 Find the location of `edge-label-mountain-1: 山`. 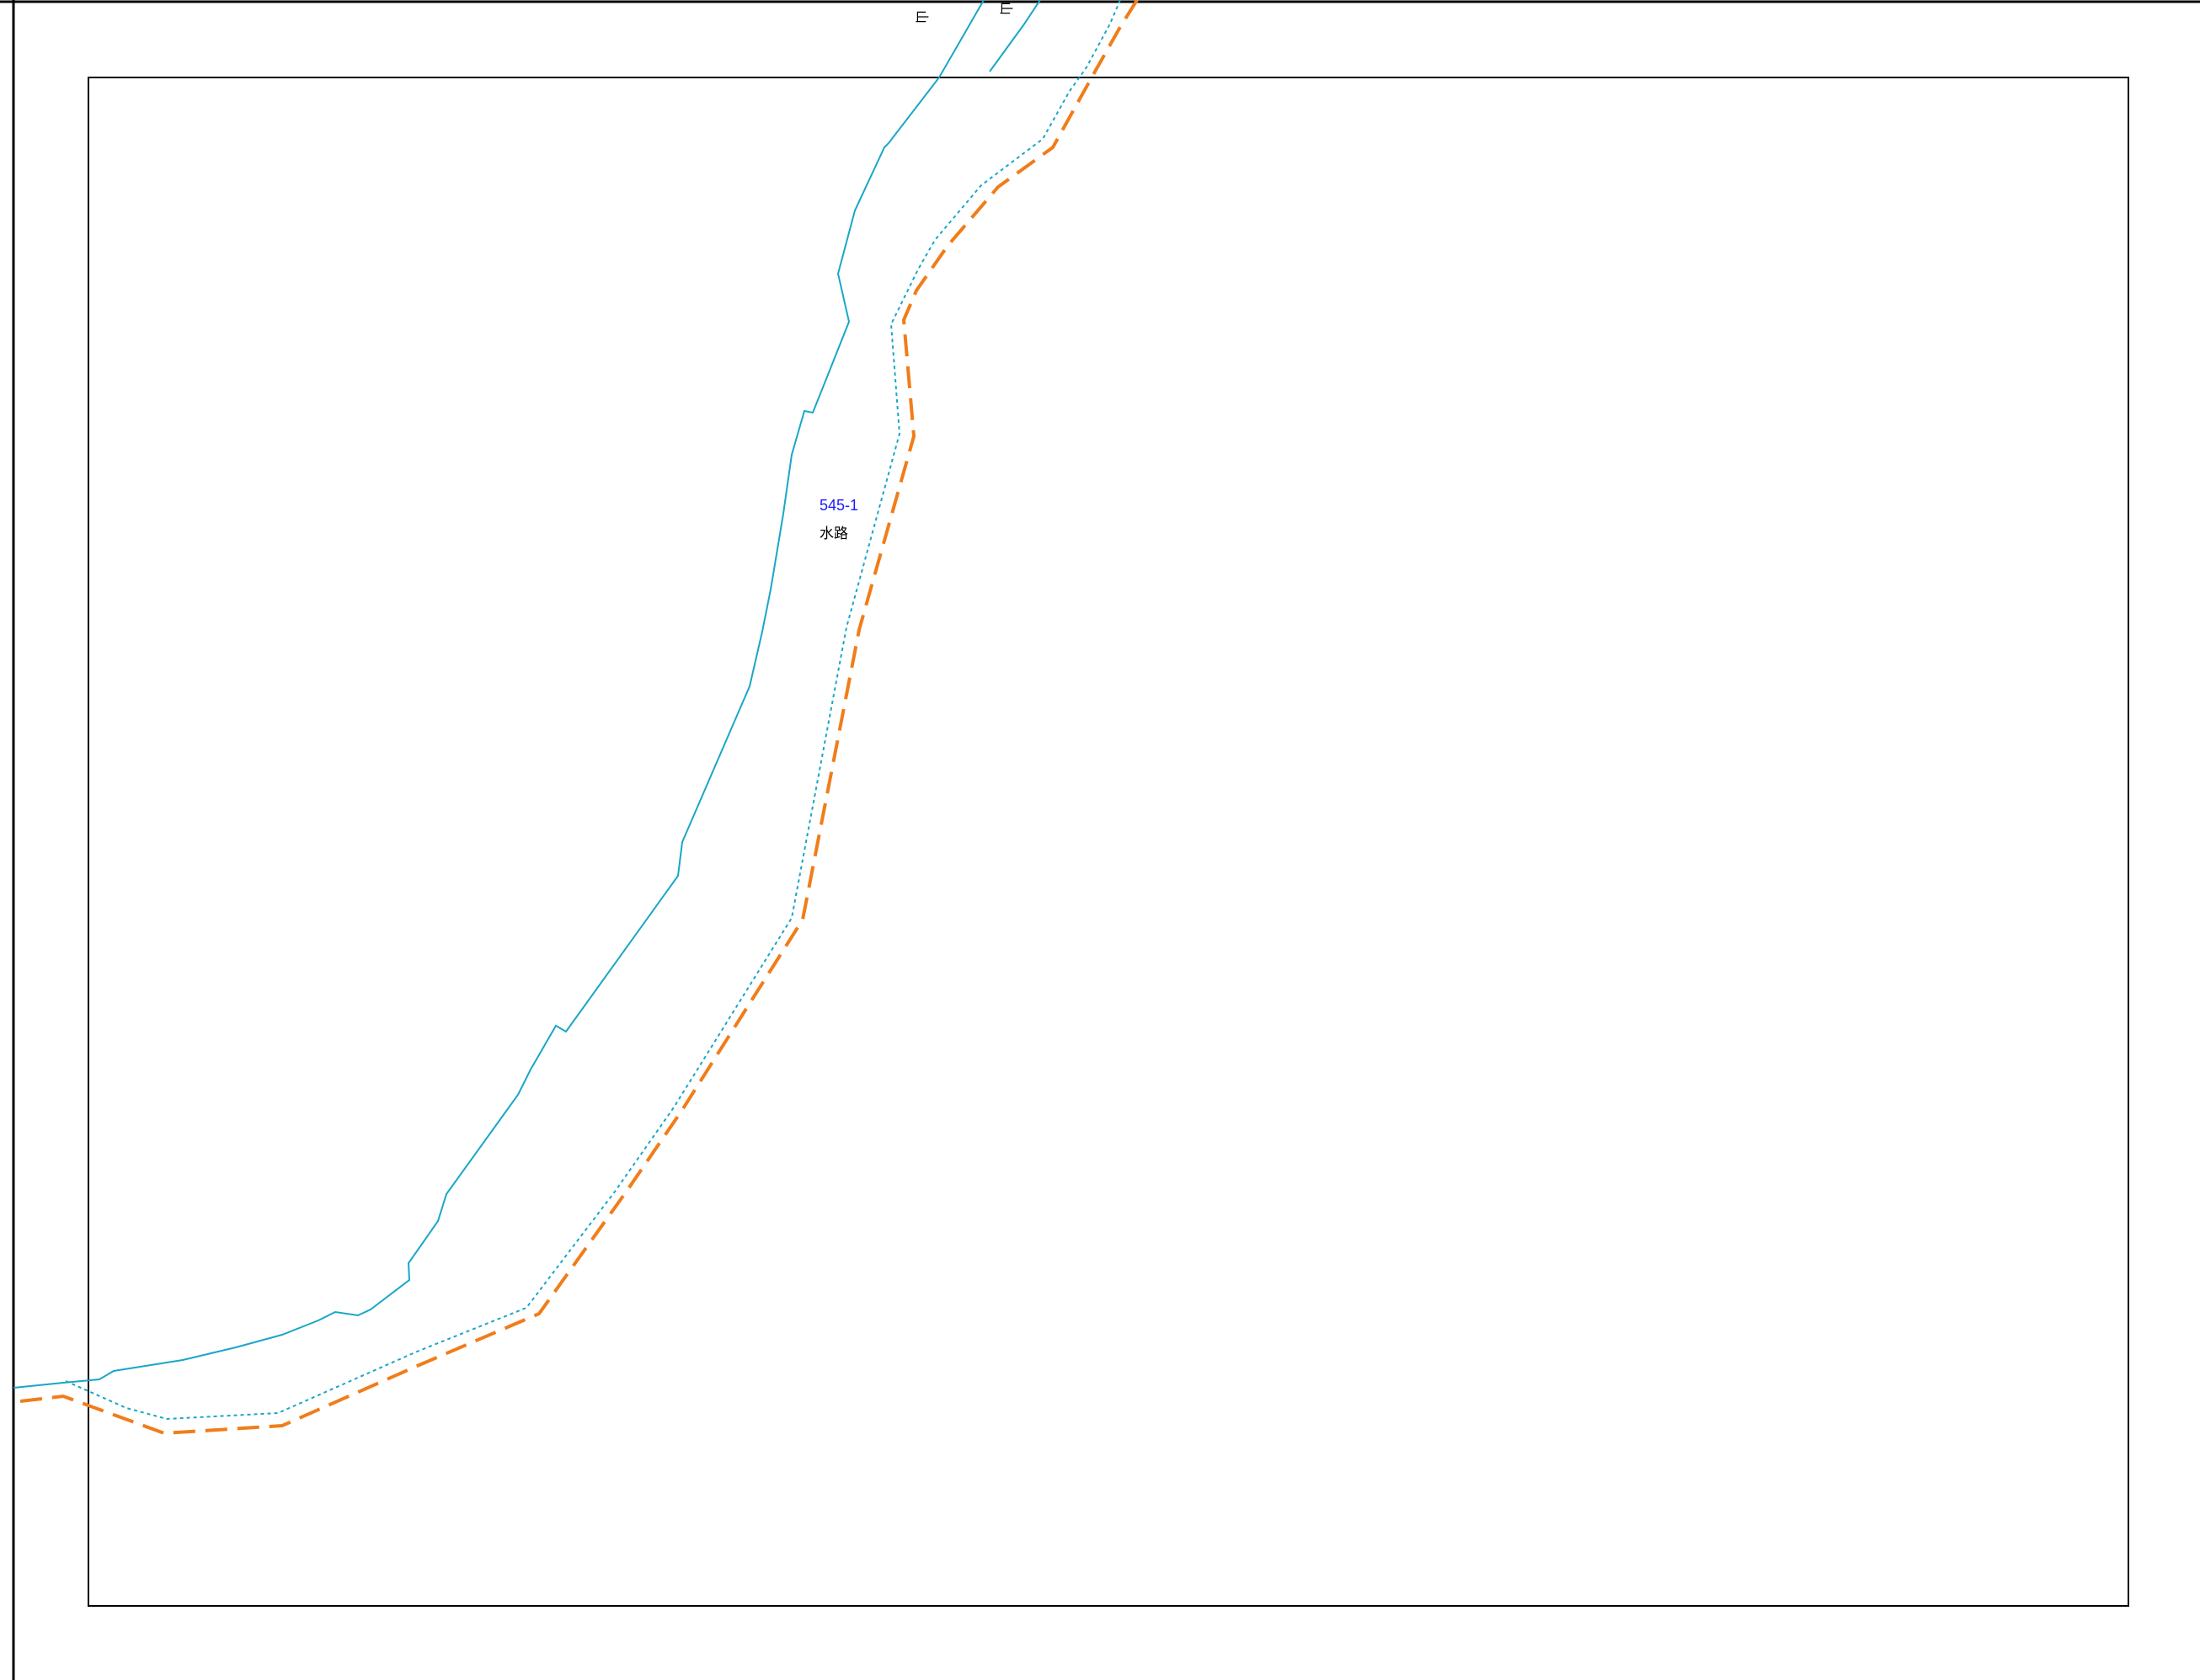

edge-label-mountain-1: 山 is located at coordinates (921, 17).